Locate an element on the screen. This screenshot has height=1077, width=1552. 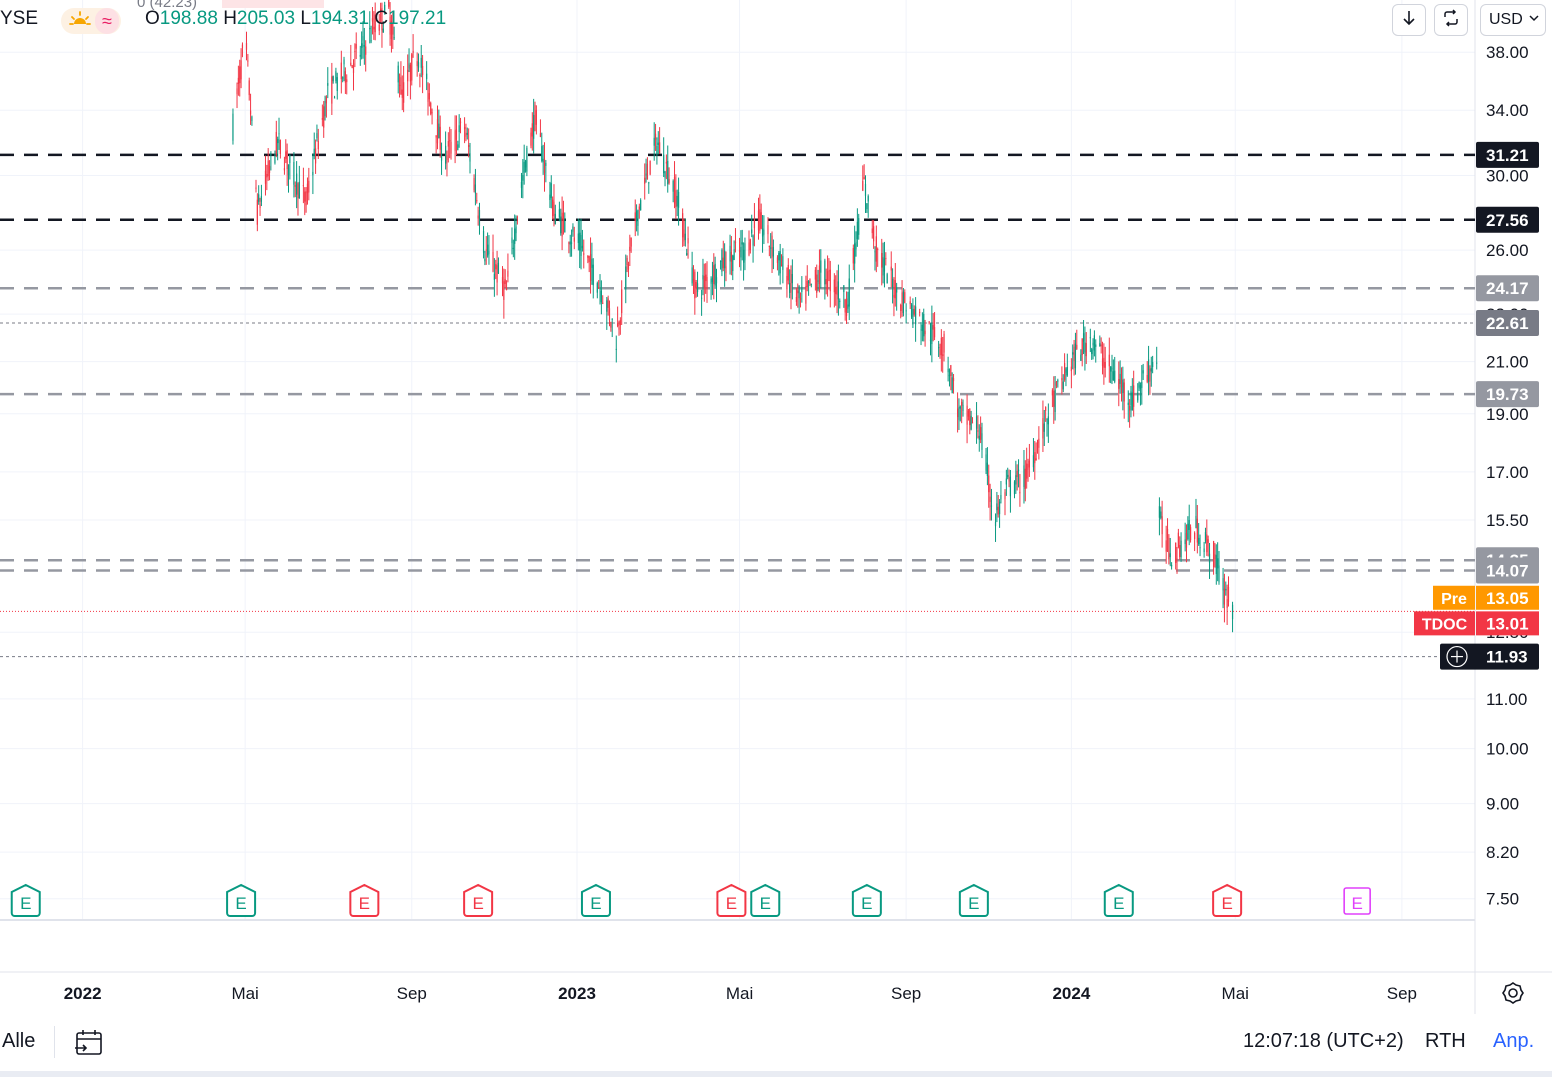
price-tick-label: 17.00 is located at coordinates (1507, 472).